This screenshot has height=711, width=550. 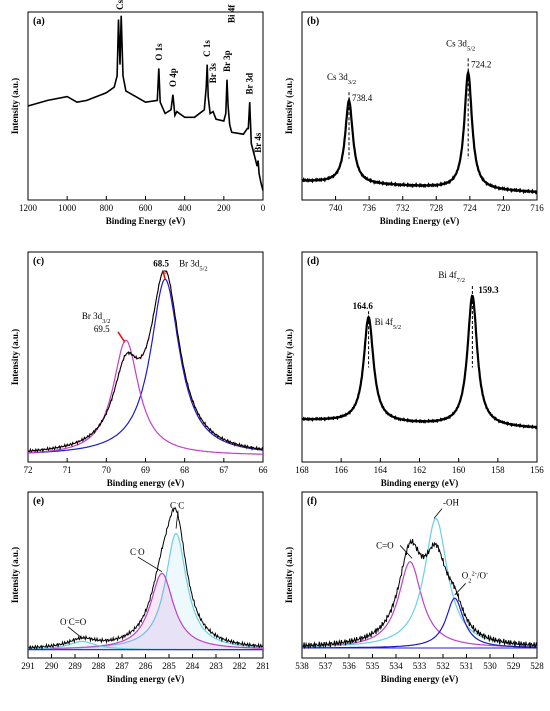 I want to click on x-tick-label: 162, so click(x=420, y=470).